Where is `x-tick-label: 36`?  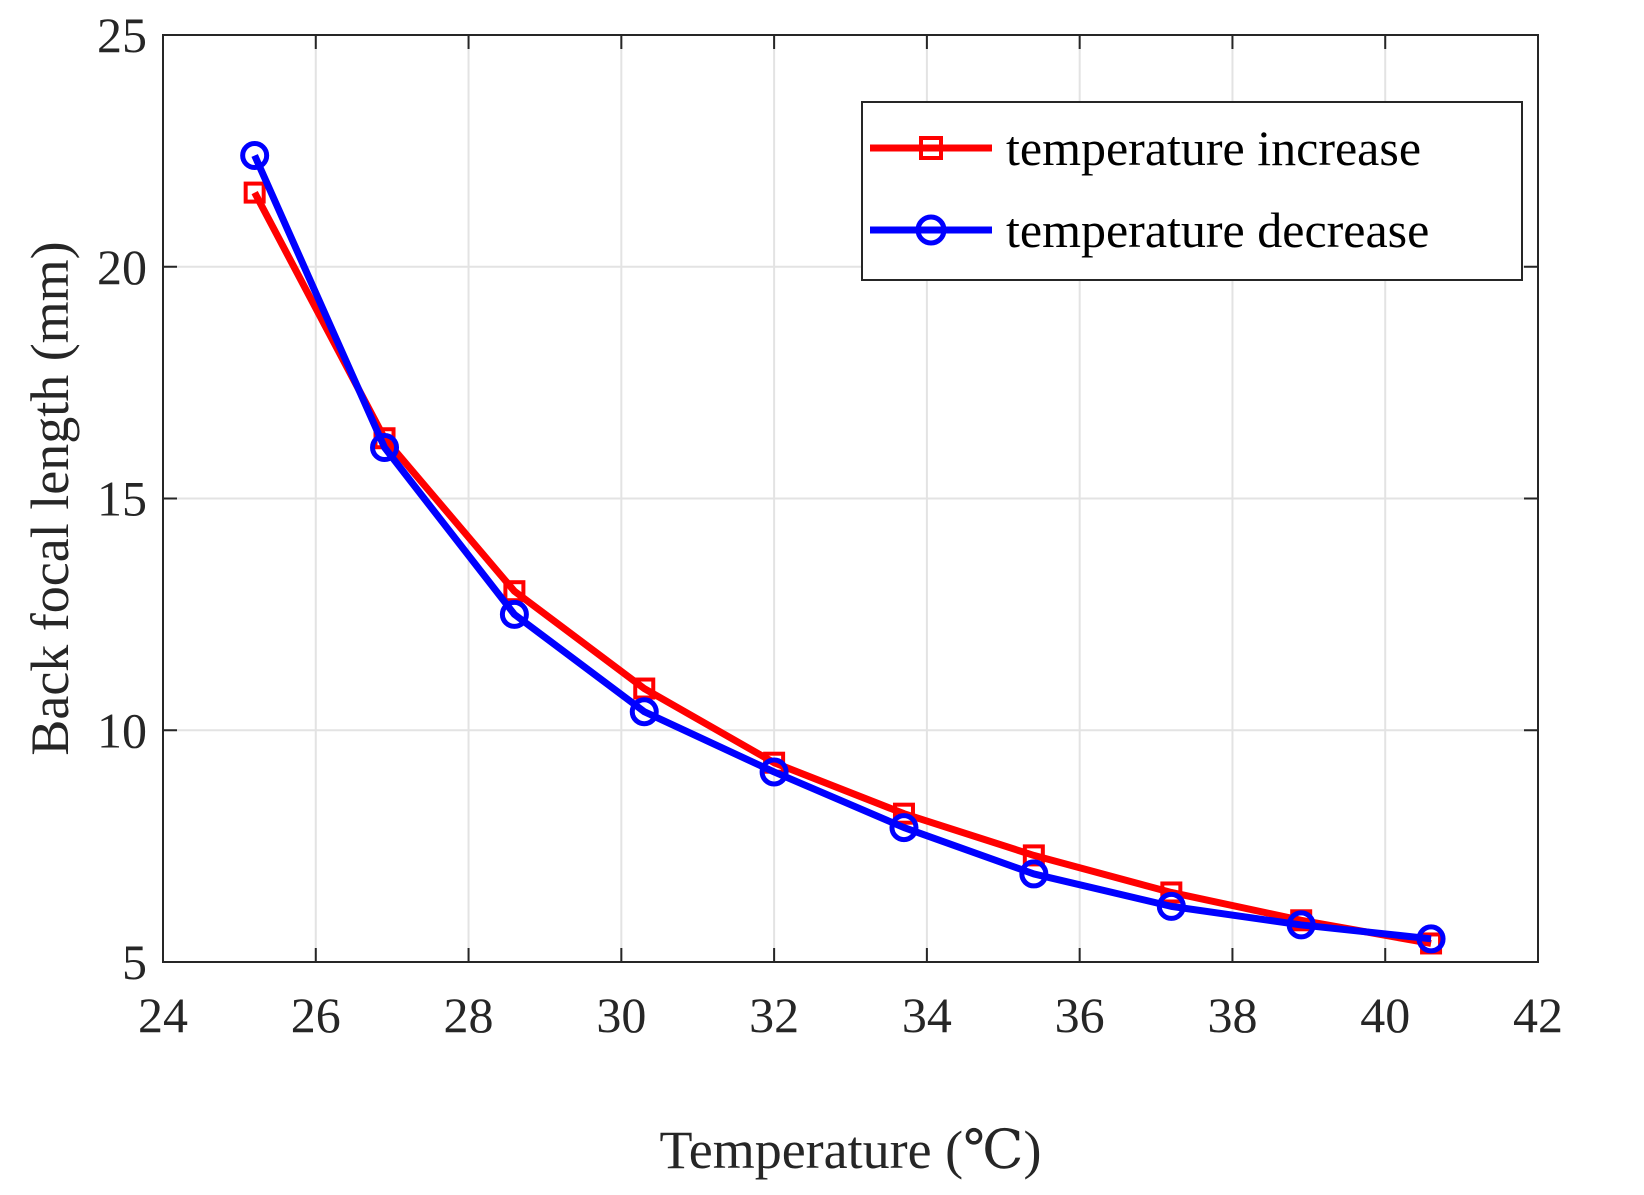
x-tick-label: 36 is located at coordinates (1080, 1015).